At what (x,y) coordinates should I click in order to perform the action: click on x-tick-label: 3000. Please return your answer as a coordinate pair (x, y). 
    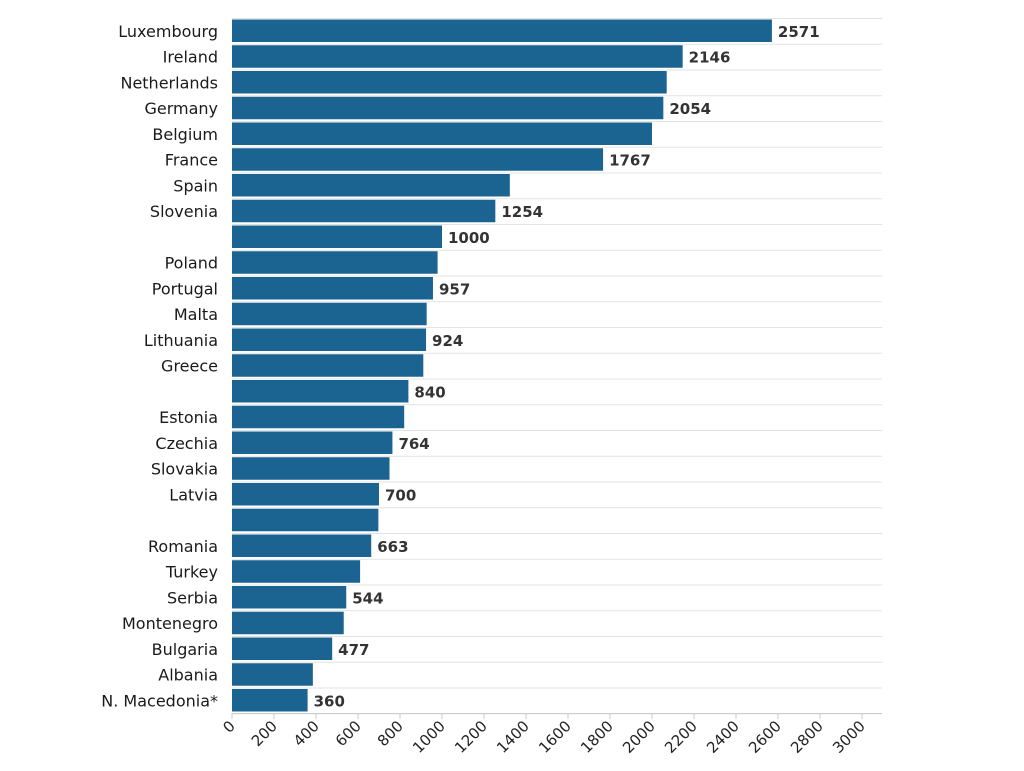
    Looking at the image, I should click on (849, 737).